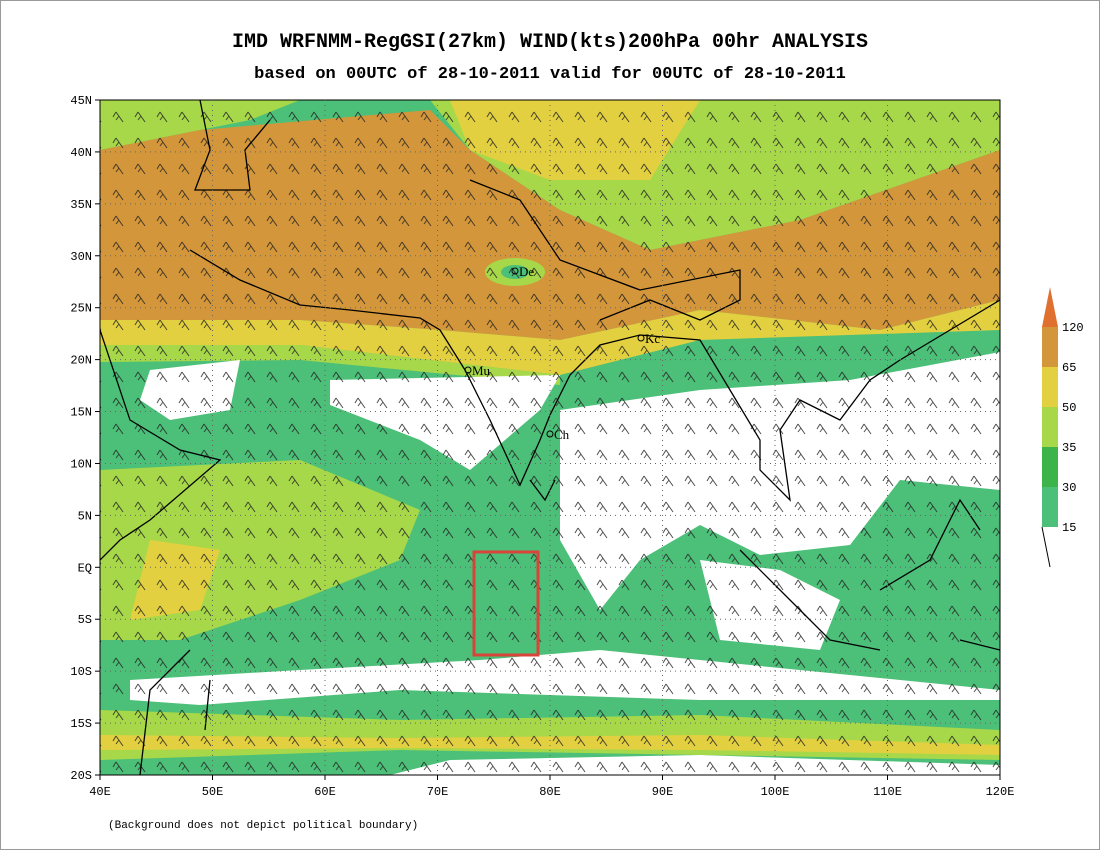 The width and height of the screenshot is (1100, 850). What do you see at coordinates (1046, 547) in the screenshot?
I see `legend-tail` at bounding box center [1046, 547].